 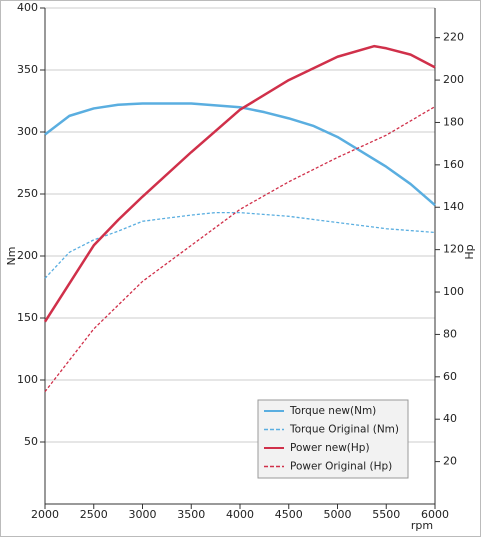 I want to click on x-tick-label: 4500, so click(x=289, y=514).